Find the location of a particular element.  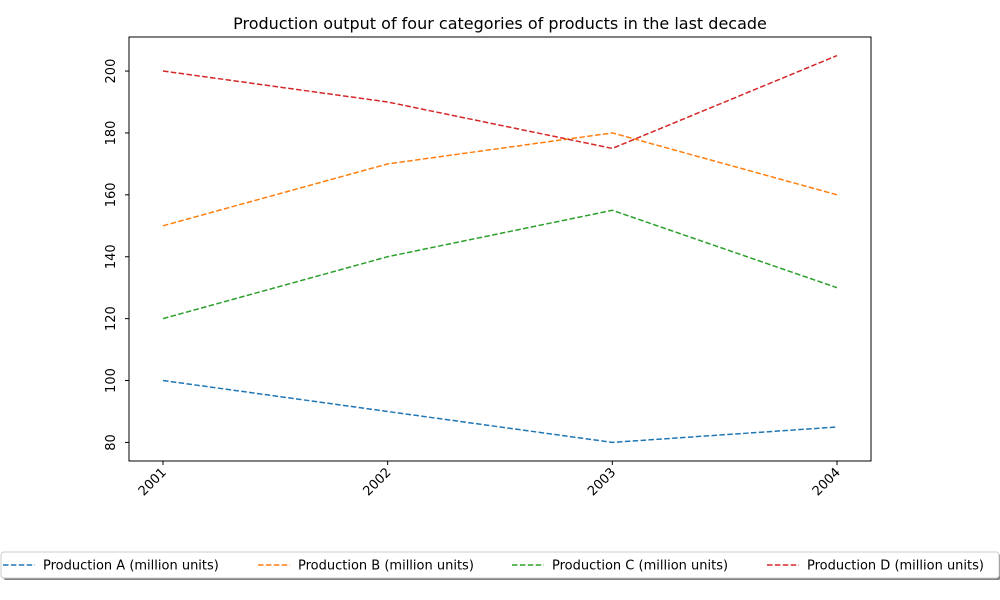

legend-label-d: Production D (million units) is located at coordinates (895, 566).